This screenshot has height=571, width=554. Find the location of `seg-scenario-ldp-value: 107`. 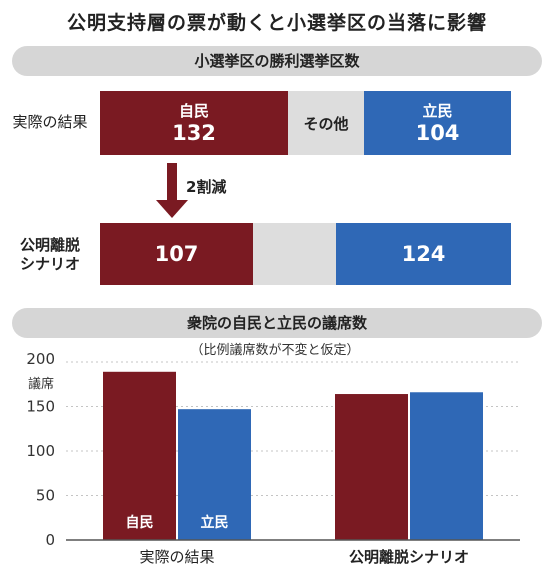

seg-scenario-ldp-value: 107 is located at coordinates (176, 254).